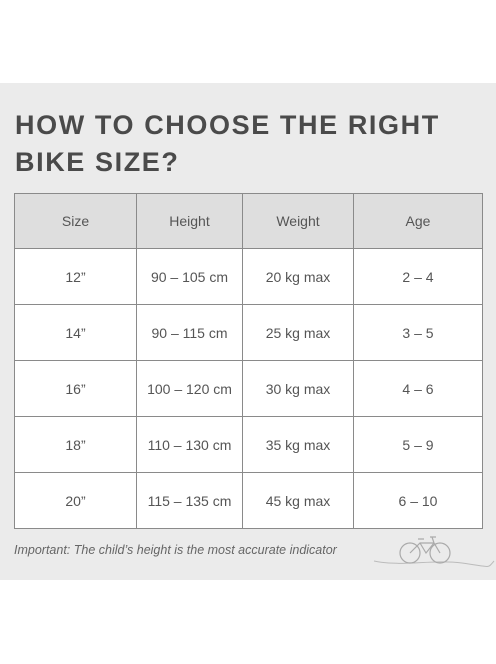 The height and width of the screenshot is (664, 496). Describe the element at coordinates (418, 444) in the screenshot. I see `table-cell: 5 – 9` at that location.